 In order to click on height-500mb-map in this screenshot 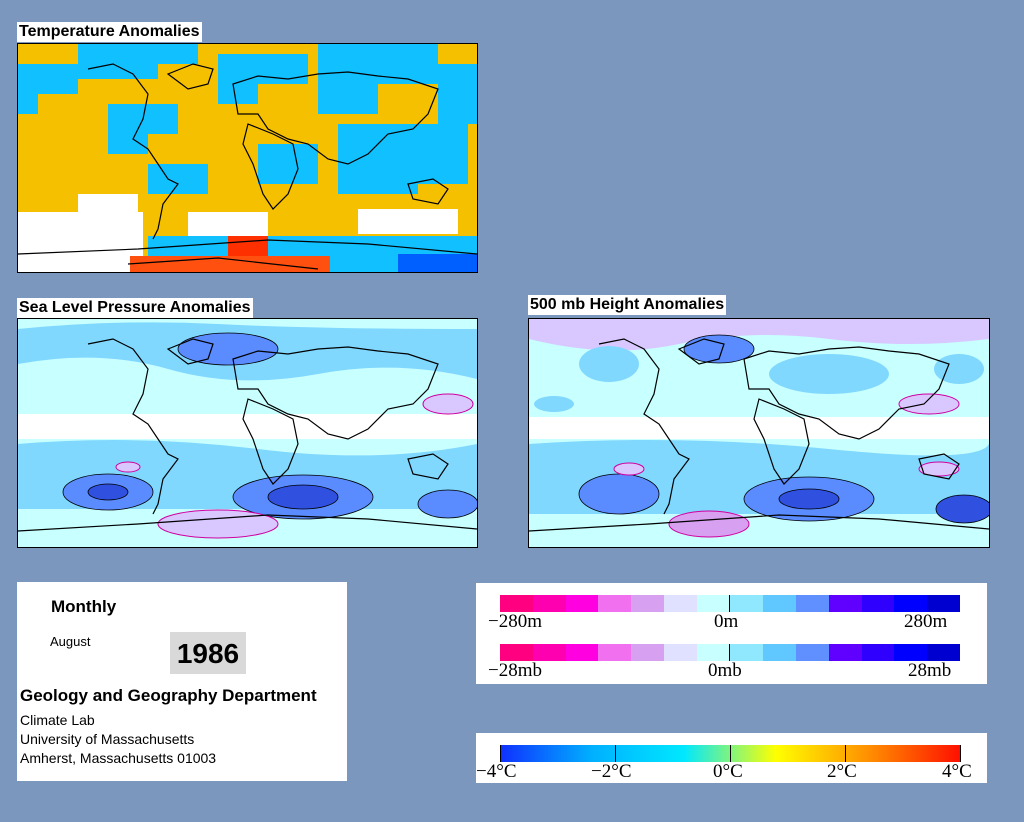, I will do `click(759, 433)`.